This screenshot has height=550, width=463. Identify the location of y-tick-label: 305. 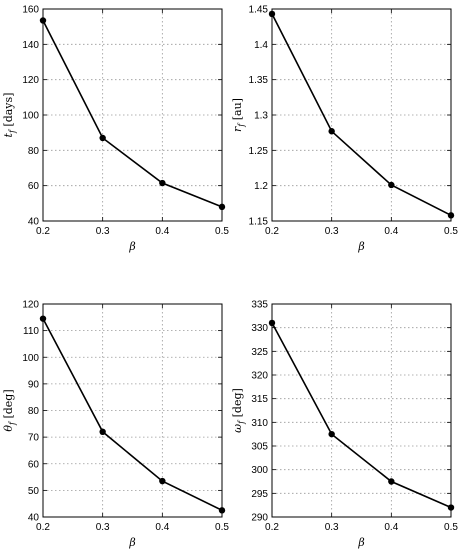
(259, 447).